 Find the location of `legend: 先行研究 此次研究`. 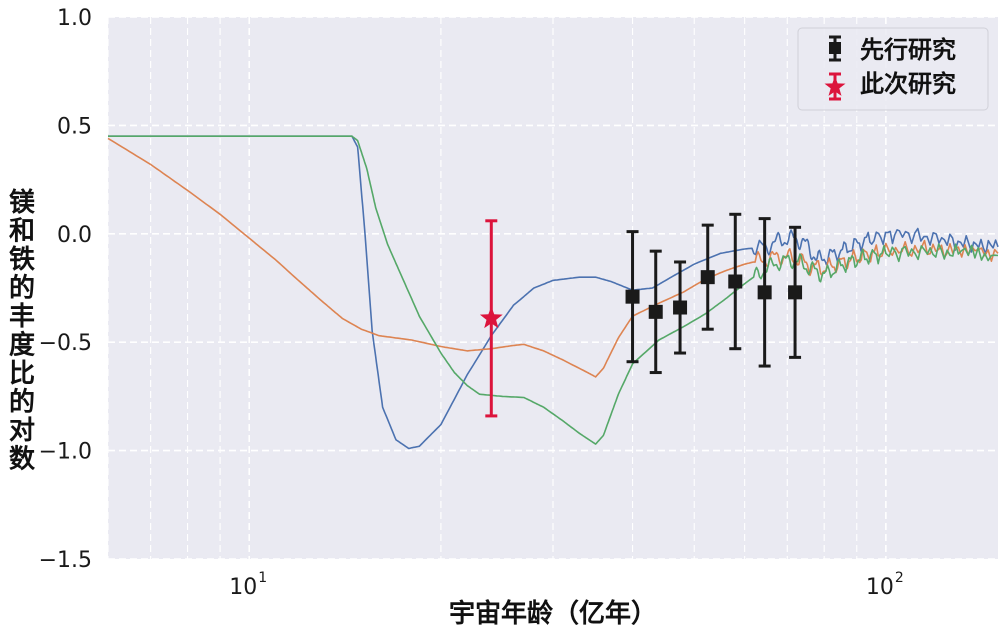

legend: 先行研究 此次研究 is located at coordinates (893, 69).